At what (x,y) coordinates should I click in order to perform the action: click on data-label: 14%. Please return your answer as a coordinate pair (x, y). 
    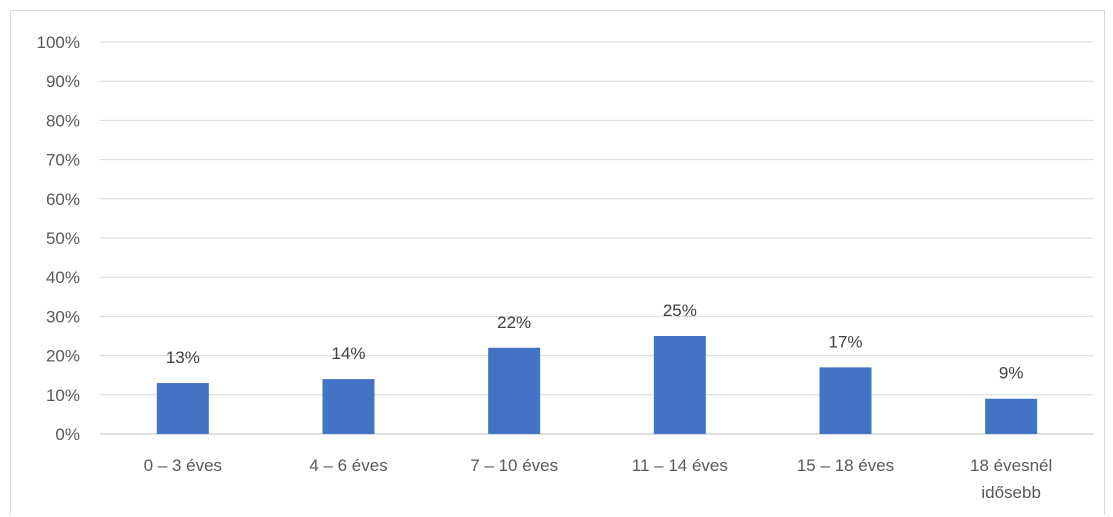
    Looking at the image, I should click on (348, 353).